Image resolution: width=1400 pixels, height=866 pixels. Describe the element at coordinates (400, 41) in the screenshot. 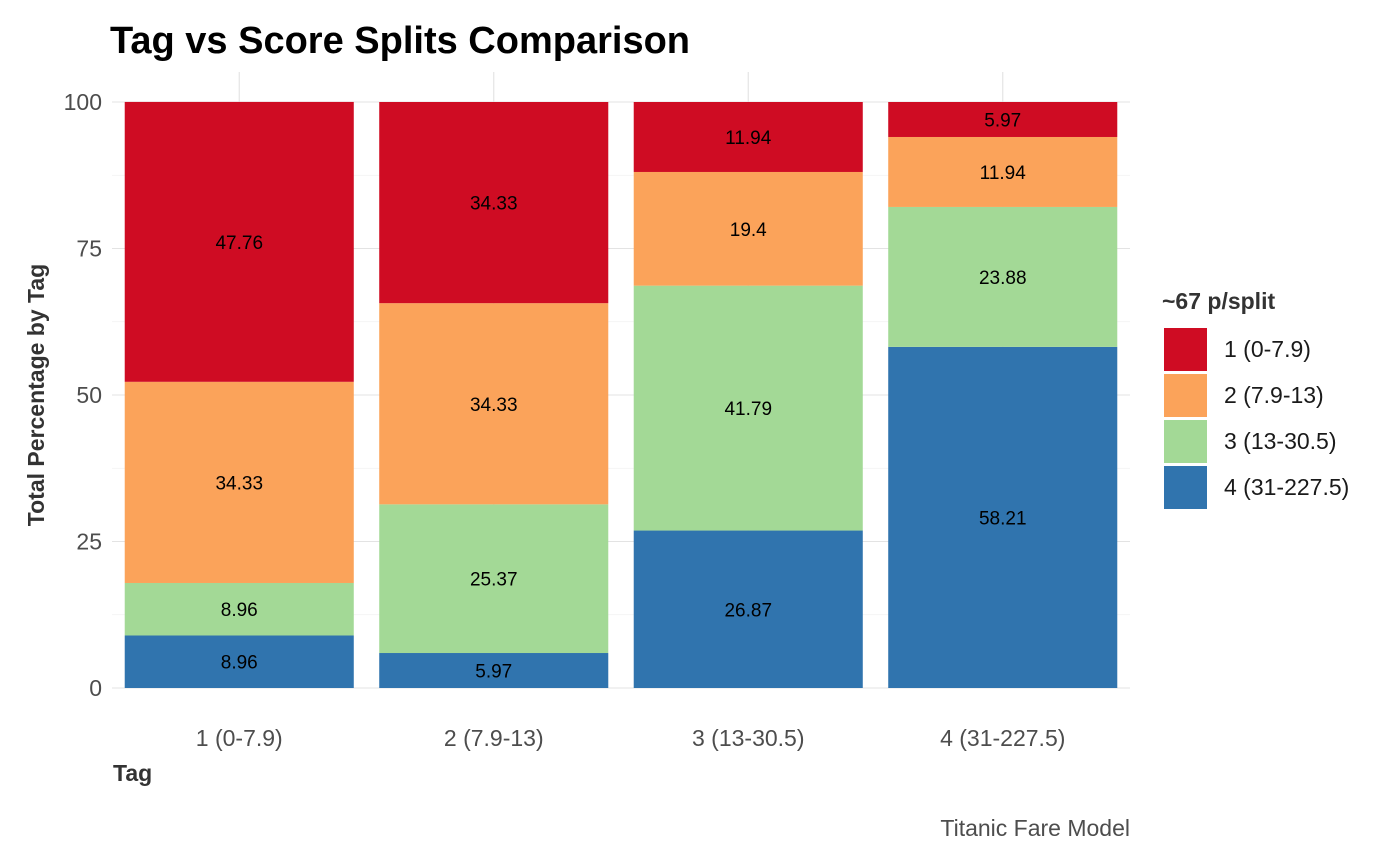

I see `chart-title: Tag vs Score Splits Comparison` at that location.